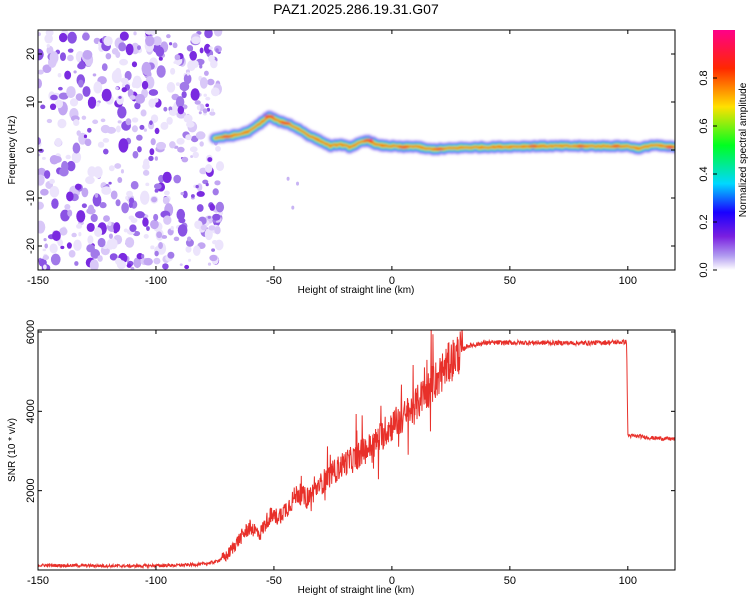 Image resolution: width=750 pixels, height=600 pixels. I want to click on y-tick-label: -10, so click(31, 198).